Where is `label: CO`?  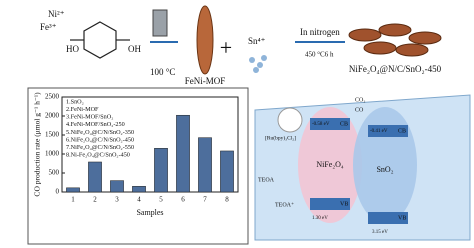
label: CO is located at coordinates (359, 110).